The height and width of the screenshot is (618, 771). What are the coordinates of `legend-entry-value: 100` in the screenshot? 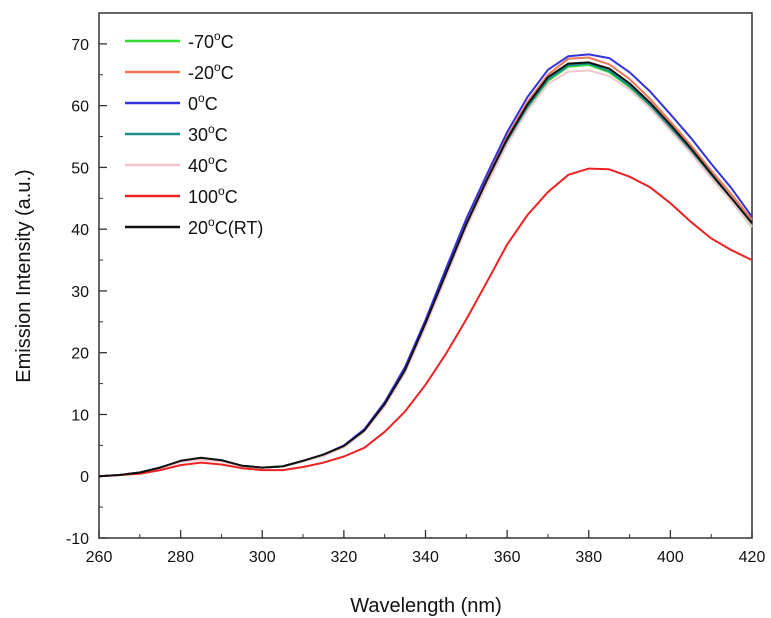 It's located at (203, 197).